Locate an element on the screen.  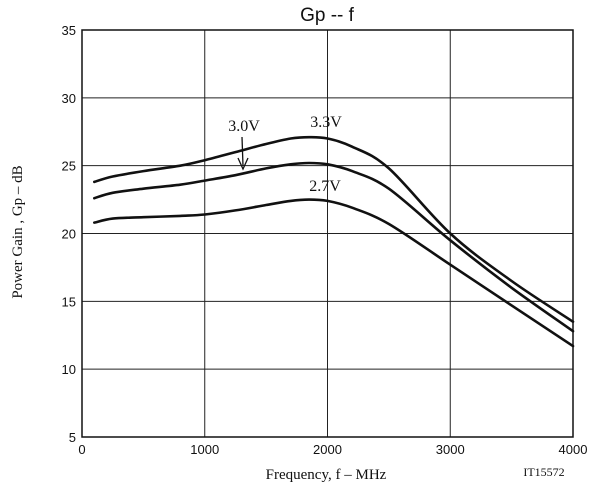
series-label-3-3v: 3.3V is located at coordinates (326, 122).